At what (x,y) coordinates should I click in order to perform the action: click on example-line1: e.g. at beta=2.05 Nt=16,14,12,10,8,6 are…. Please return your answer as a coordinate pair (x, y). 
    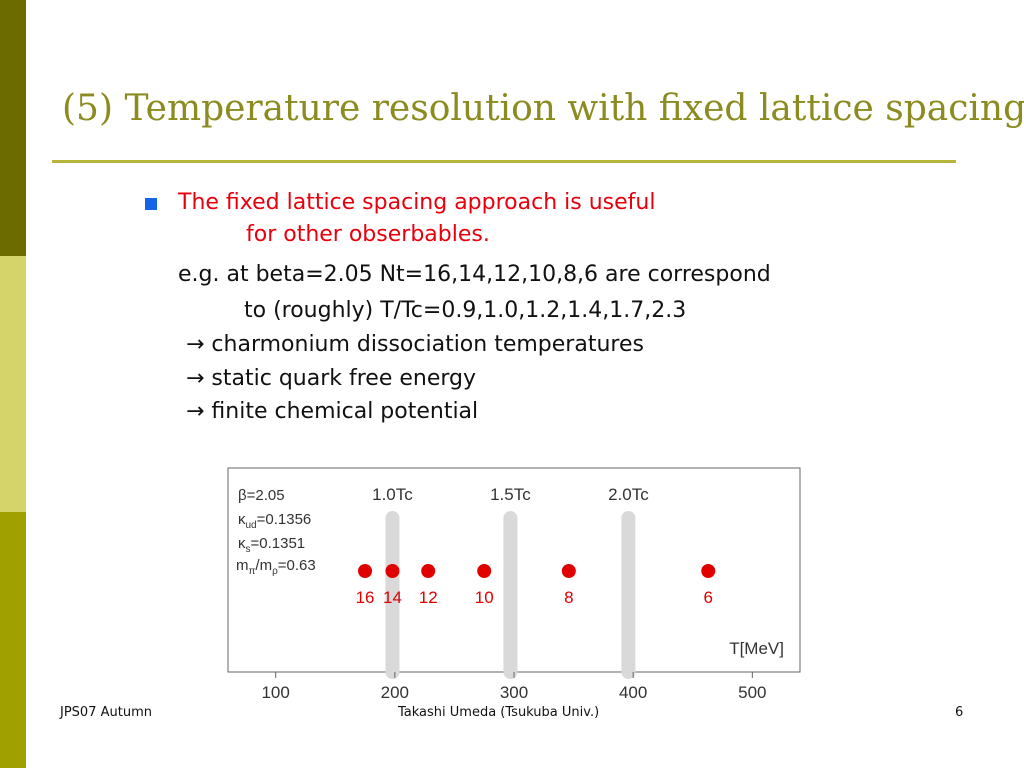
    Looking at the image, I should click on (474, 274).